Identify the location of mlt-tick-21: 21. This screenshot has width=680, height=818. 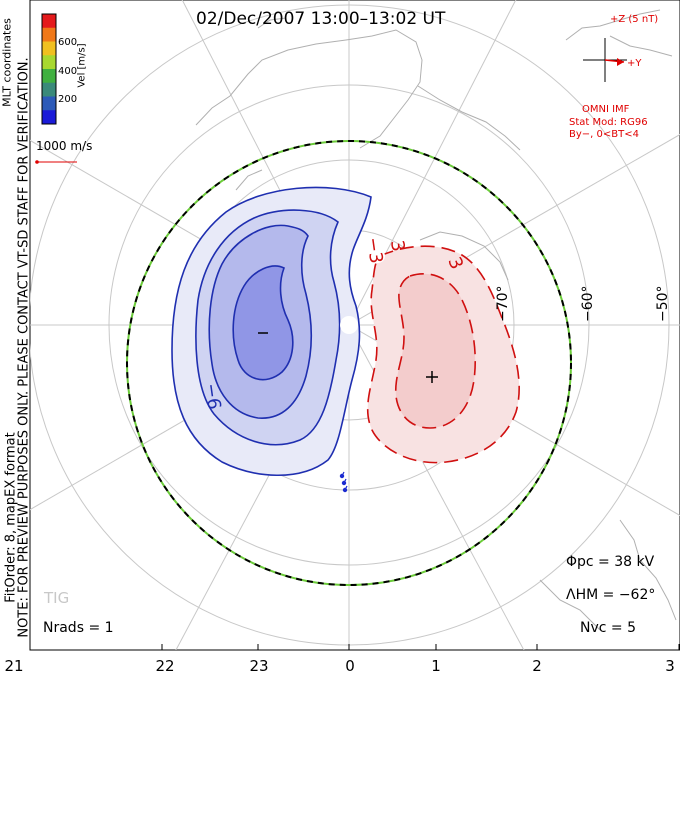
(13, 665).